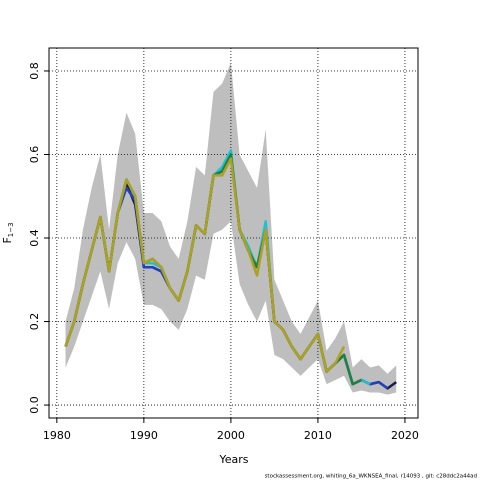 The image size is (480, 484). Describe the element at coordinates (34, 322) in the screenshot. I see `y-tick-label: 0.2` at that location.